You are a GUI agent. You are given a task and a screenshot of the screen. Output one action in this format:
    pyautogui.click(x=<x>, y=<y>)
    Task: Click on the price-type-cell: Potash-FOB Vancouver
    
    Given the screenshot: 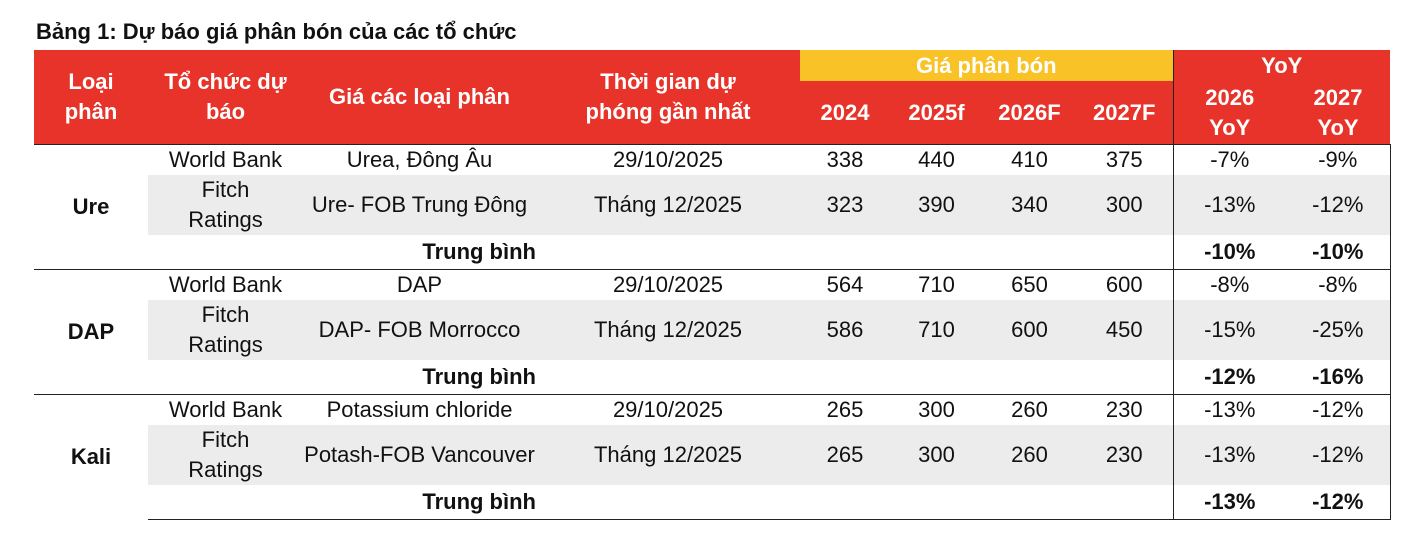 What is the action you would take?
    pyautogui.click(x=419, y=454)
    